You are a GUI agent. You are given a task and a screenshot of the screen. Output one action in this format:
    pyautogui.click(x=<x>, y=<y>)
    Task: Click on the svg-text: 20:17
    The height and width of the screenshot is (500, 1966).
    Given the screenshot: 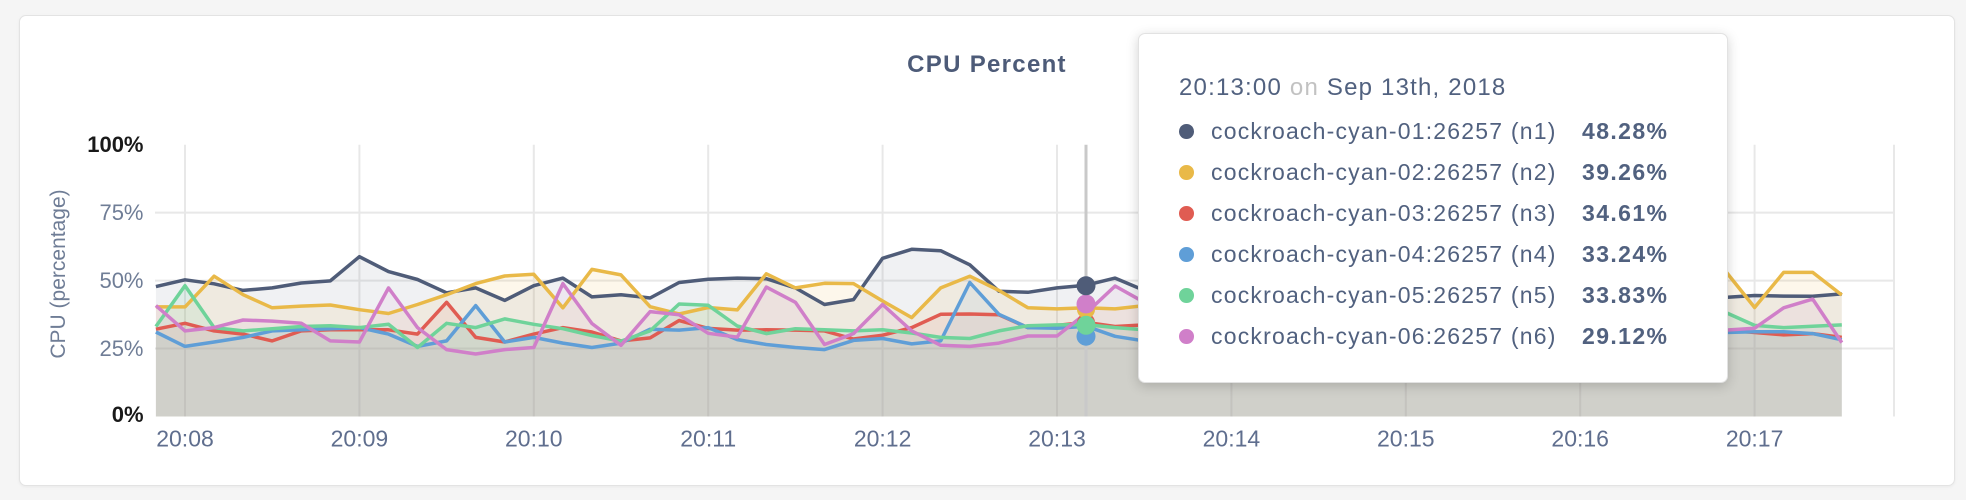 What is the action you would take?
    pyautogui.click(x=1755, y=439)
    